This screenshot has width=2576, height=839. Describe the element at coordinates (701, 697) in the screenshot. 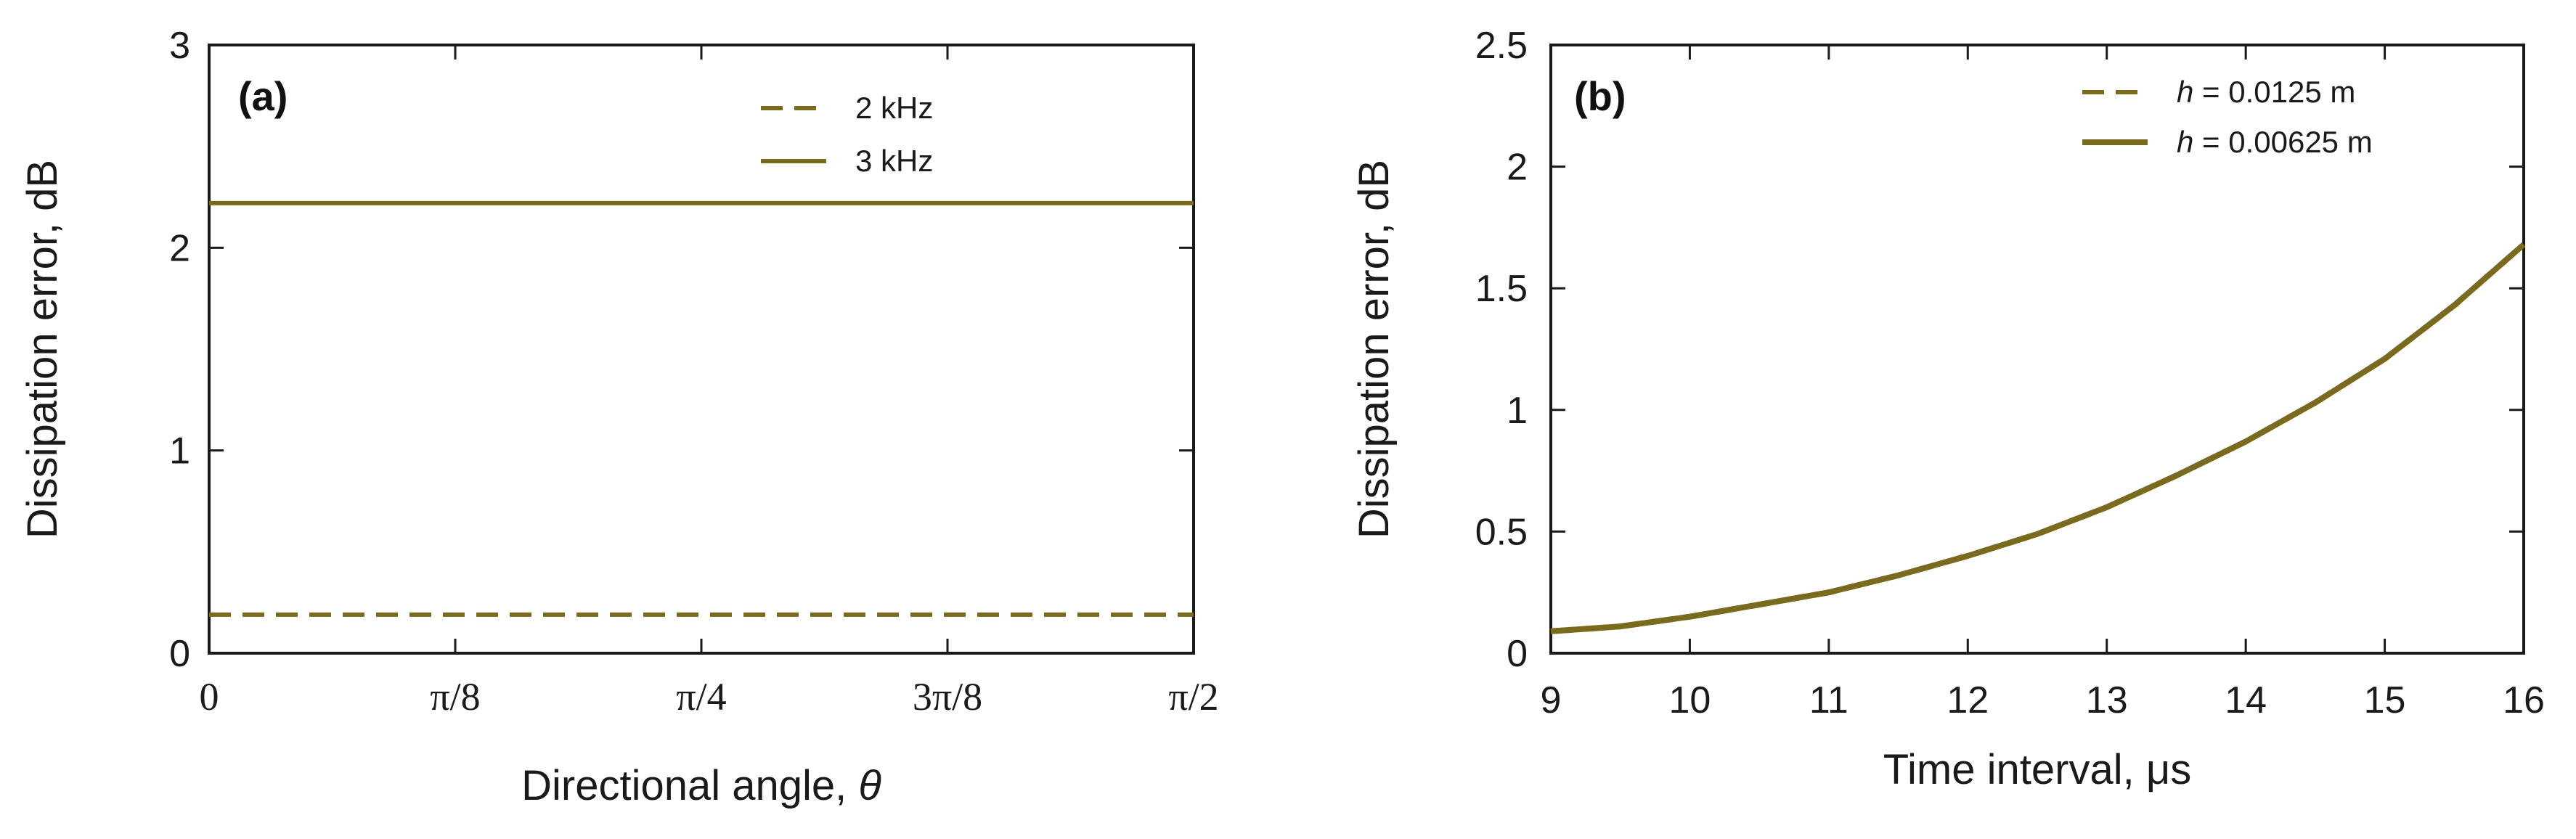

I see `chart-a-x-tick-label: π/4` at that location.